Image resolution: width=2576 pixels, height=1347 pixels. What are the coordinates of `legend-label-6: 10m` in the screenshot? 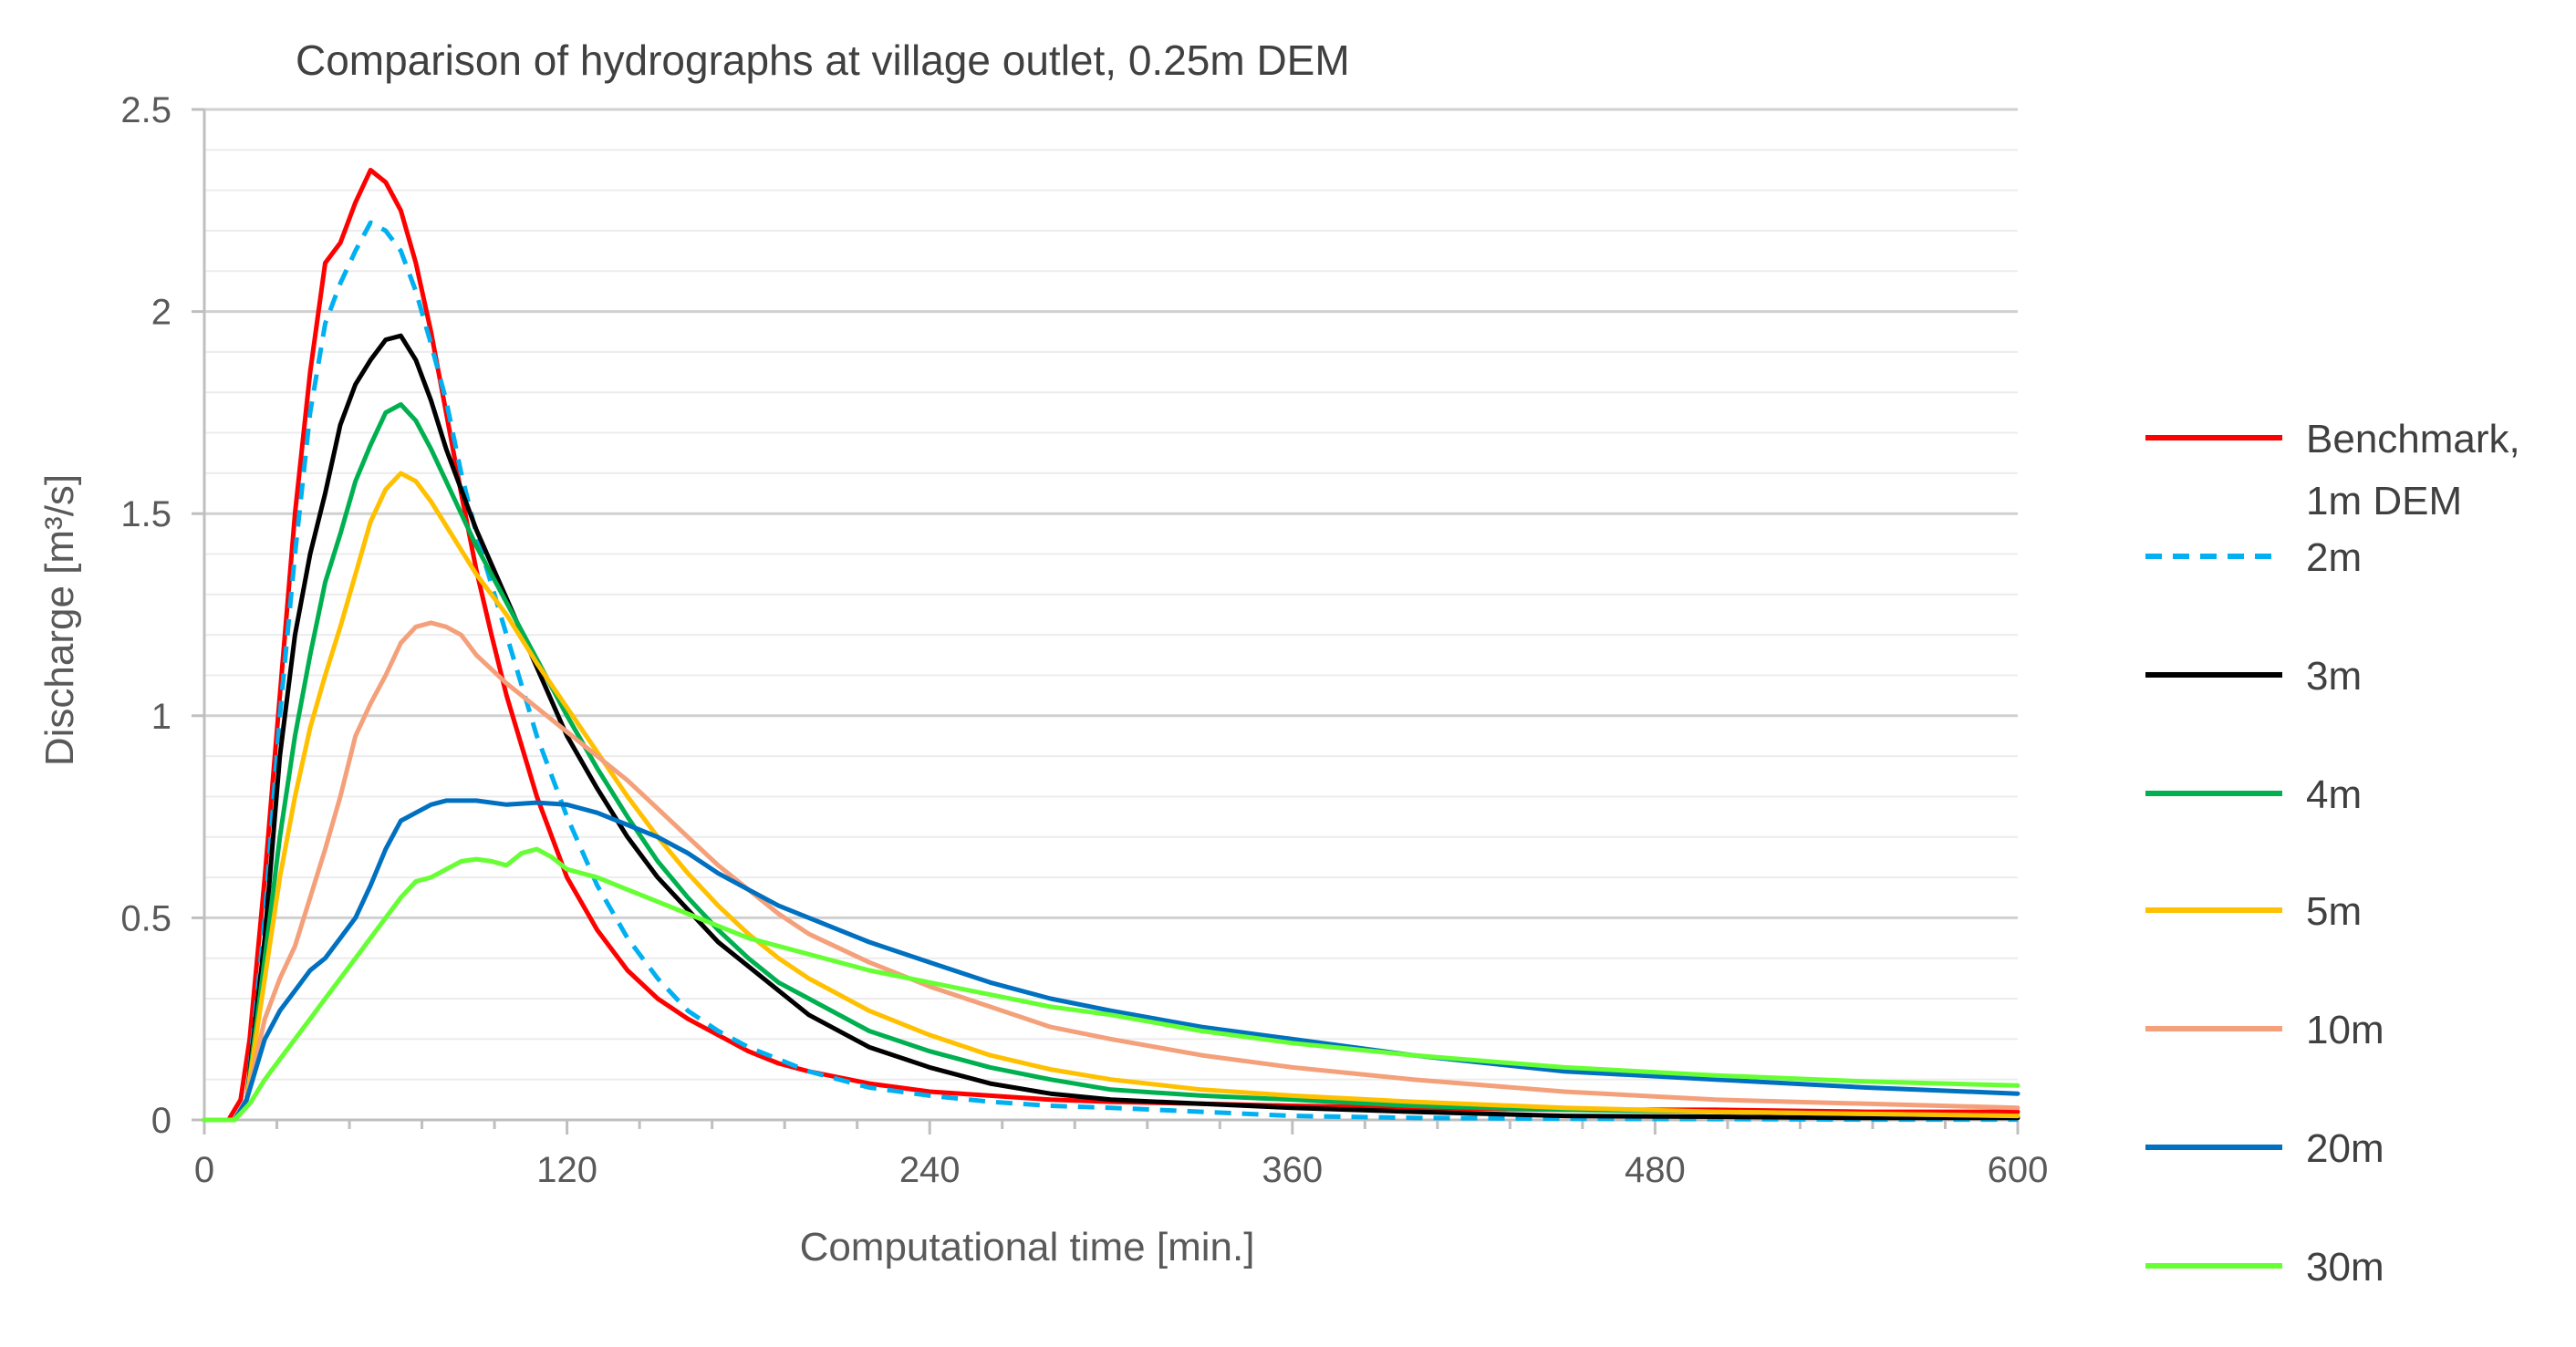 It's located at (2345, 1030).